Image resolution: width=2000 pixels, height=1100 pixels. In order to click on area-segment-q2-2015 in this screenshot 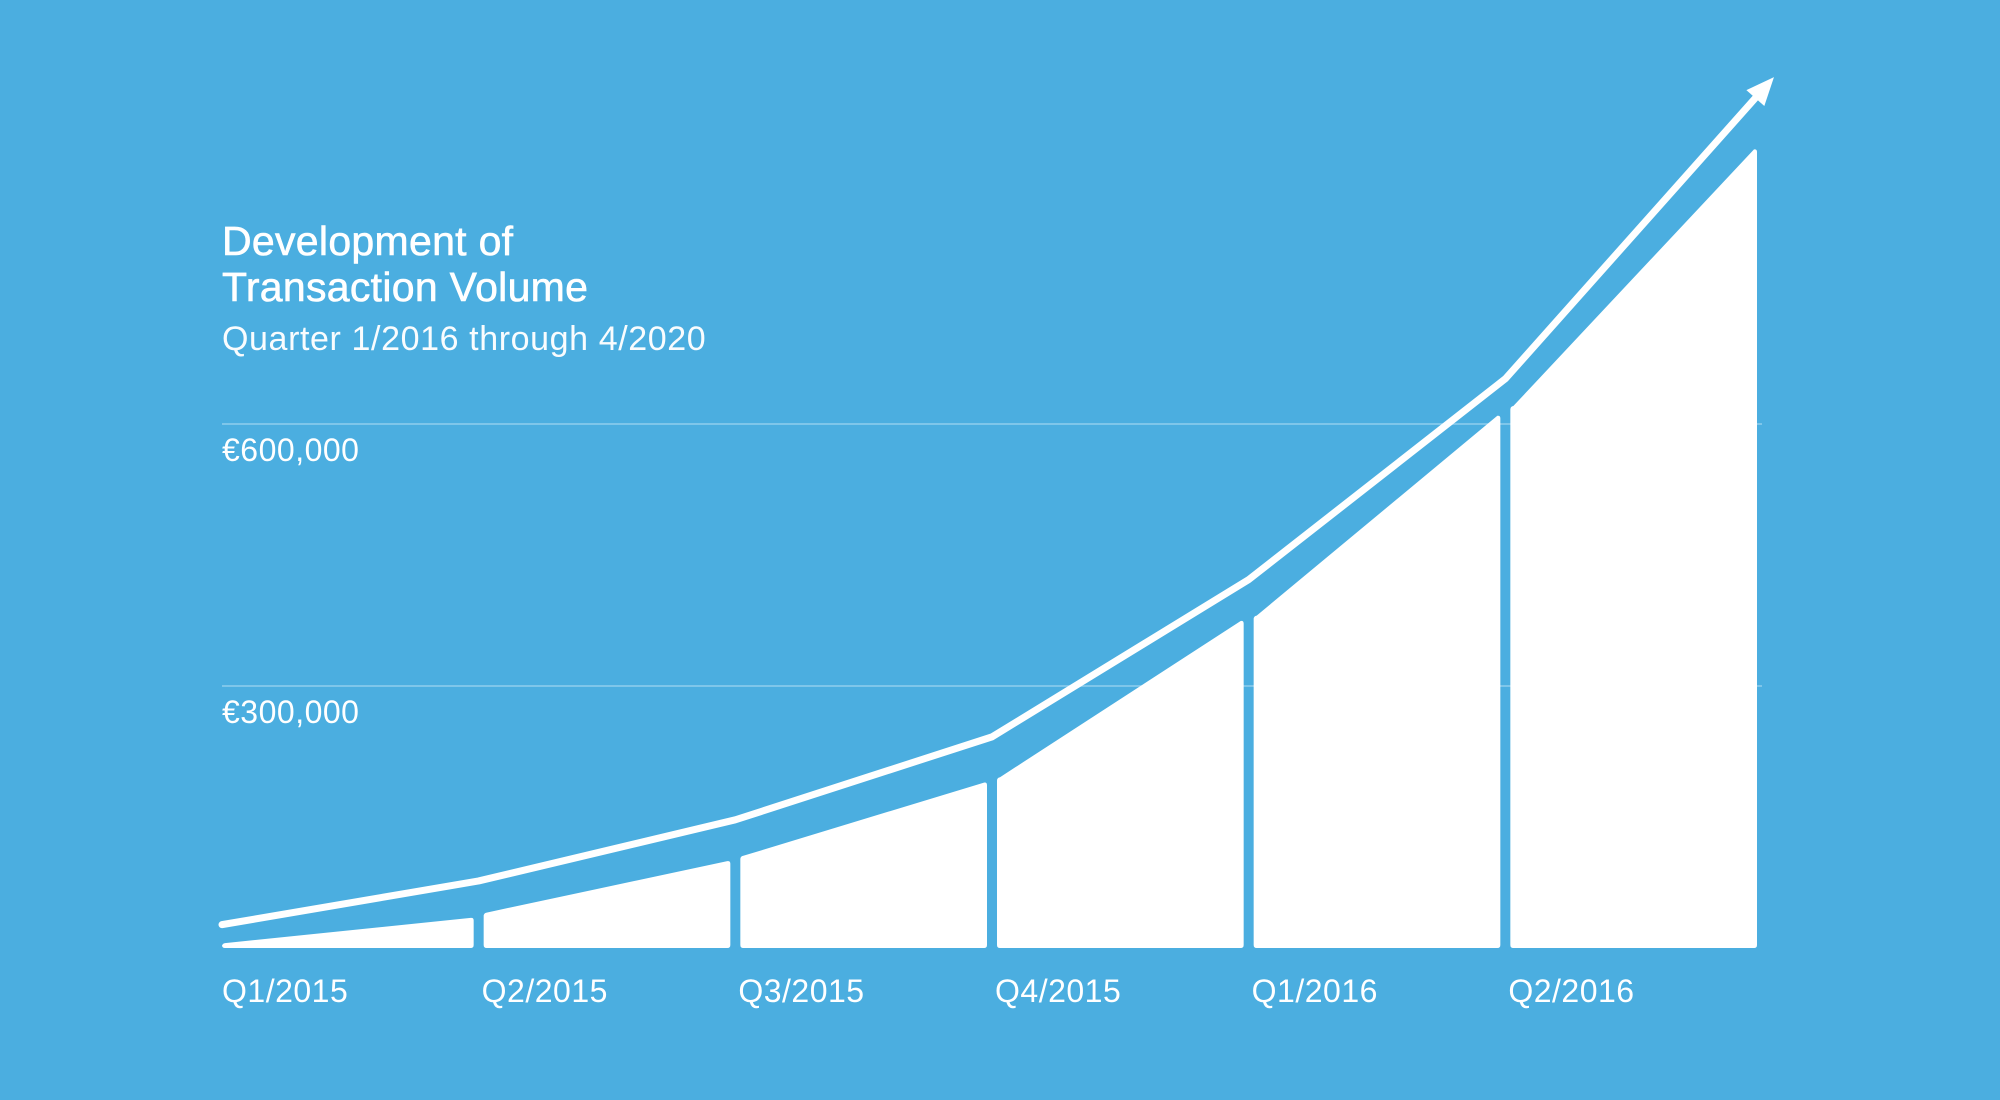, I will do `click(607, 904)`.